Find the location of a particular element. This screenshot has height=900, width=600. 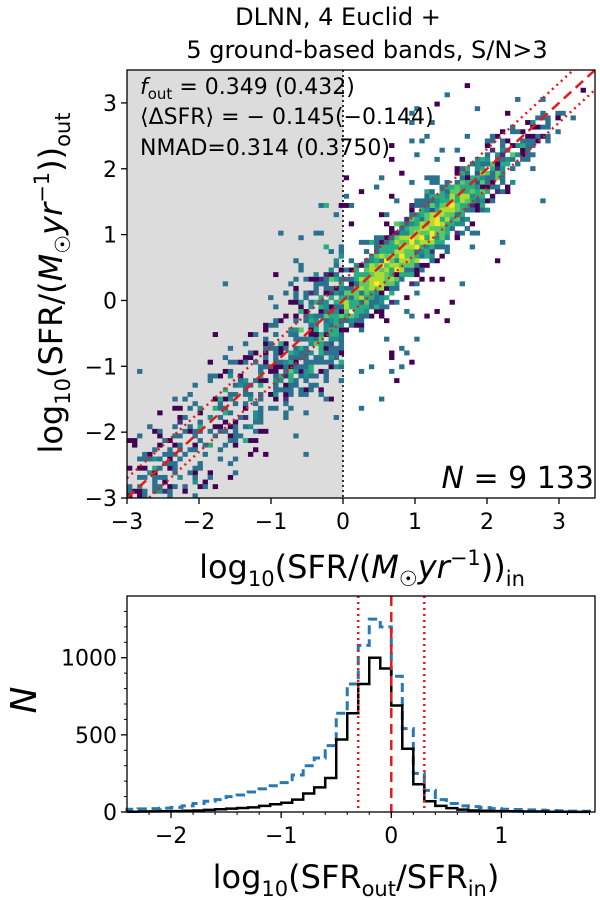

n-annotation: N = 9 133 is located at coordinates (517, 478).